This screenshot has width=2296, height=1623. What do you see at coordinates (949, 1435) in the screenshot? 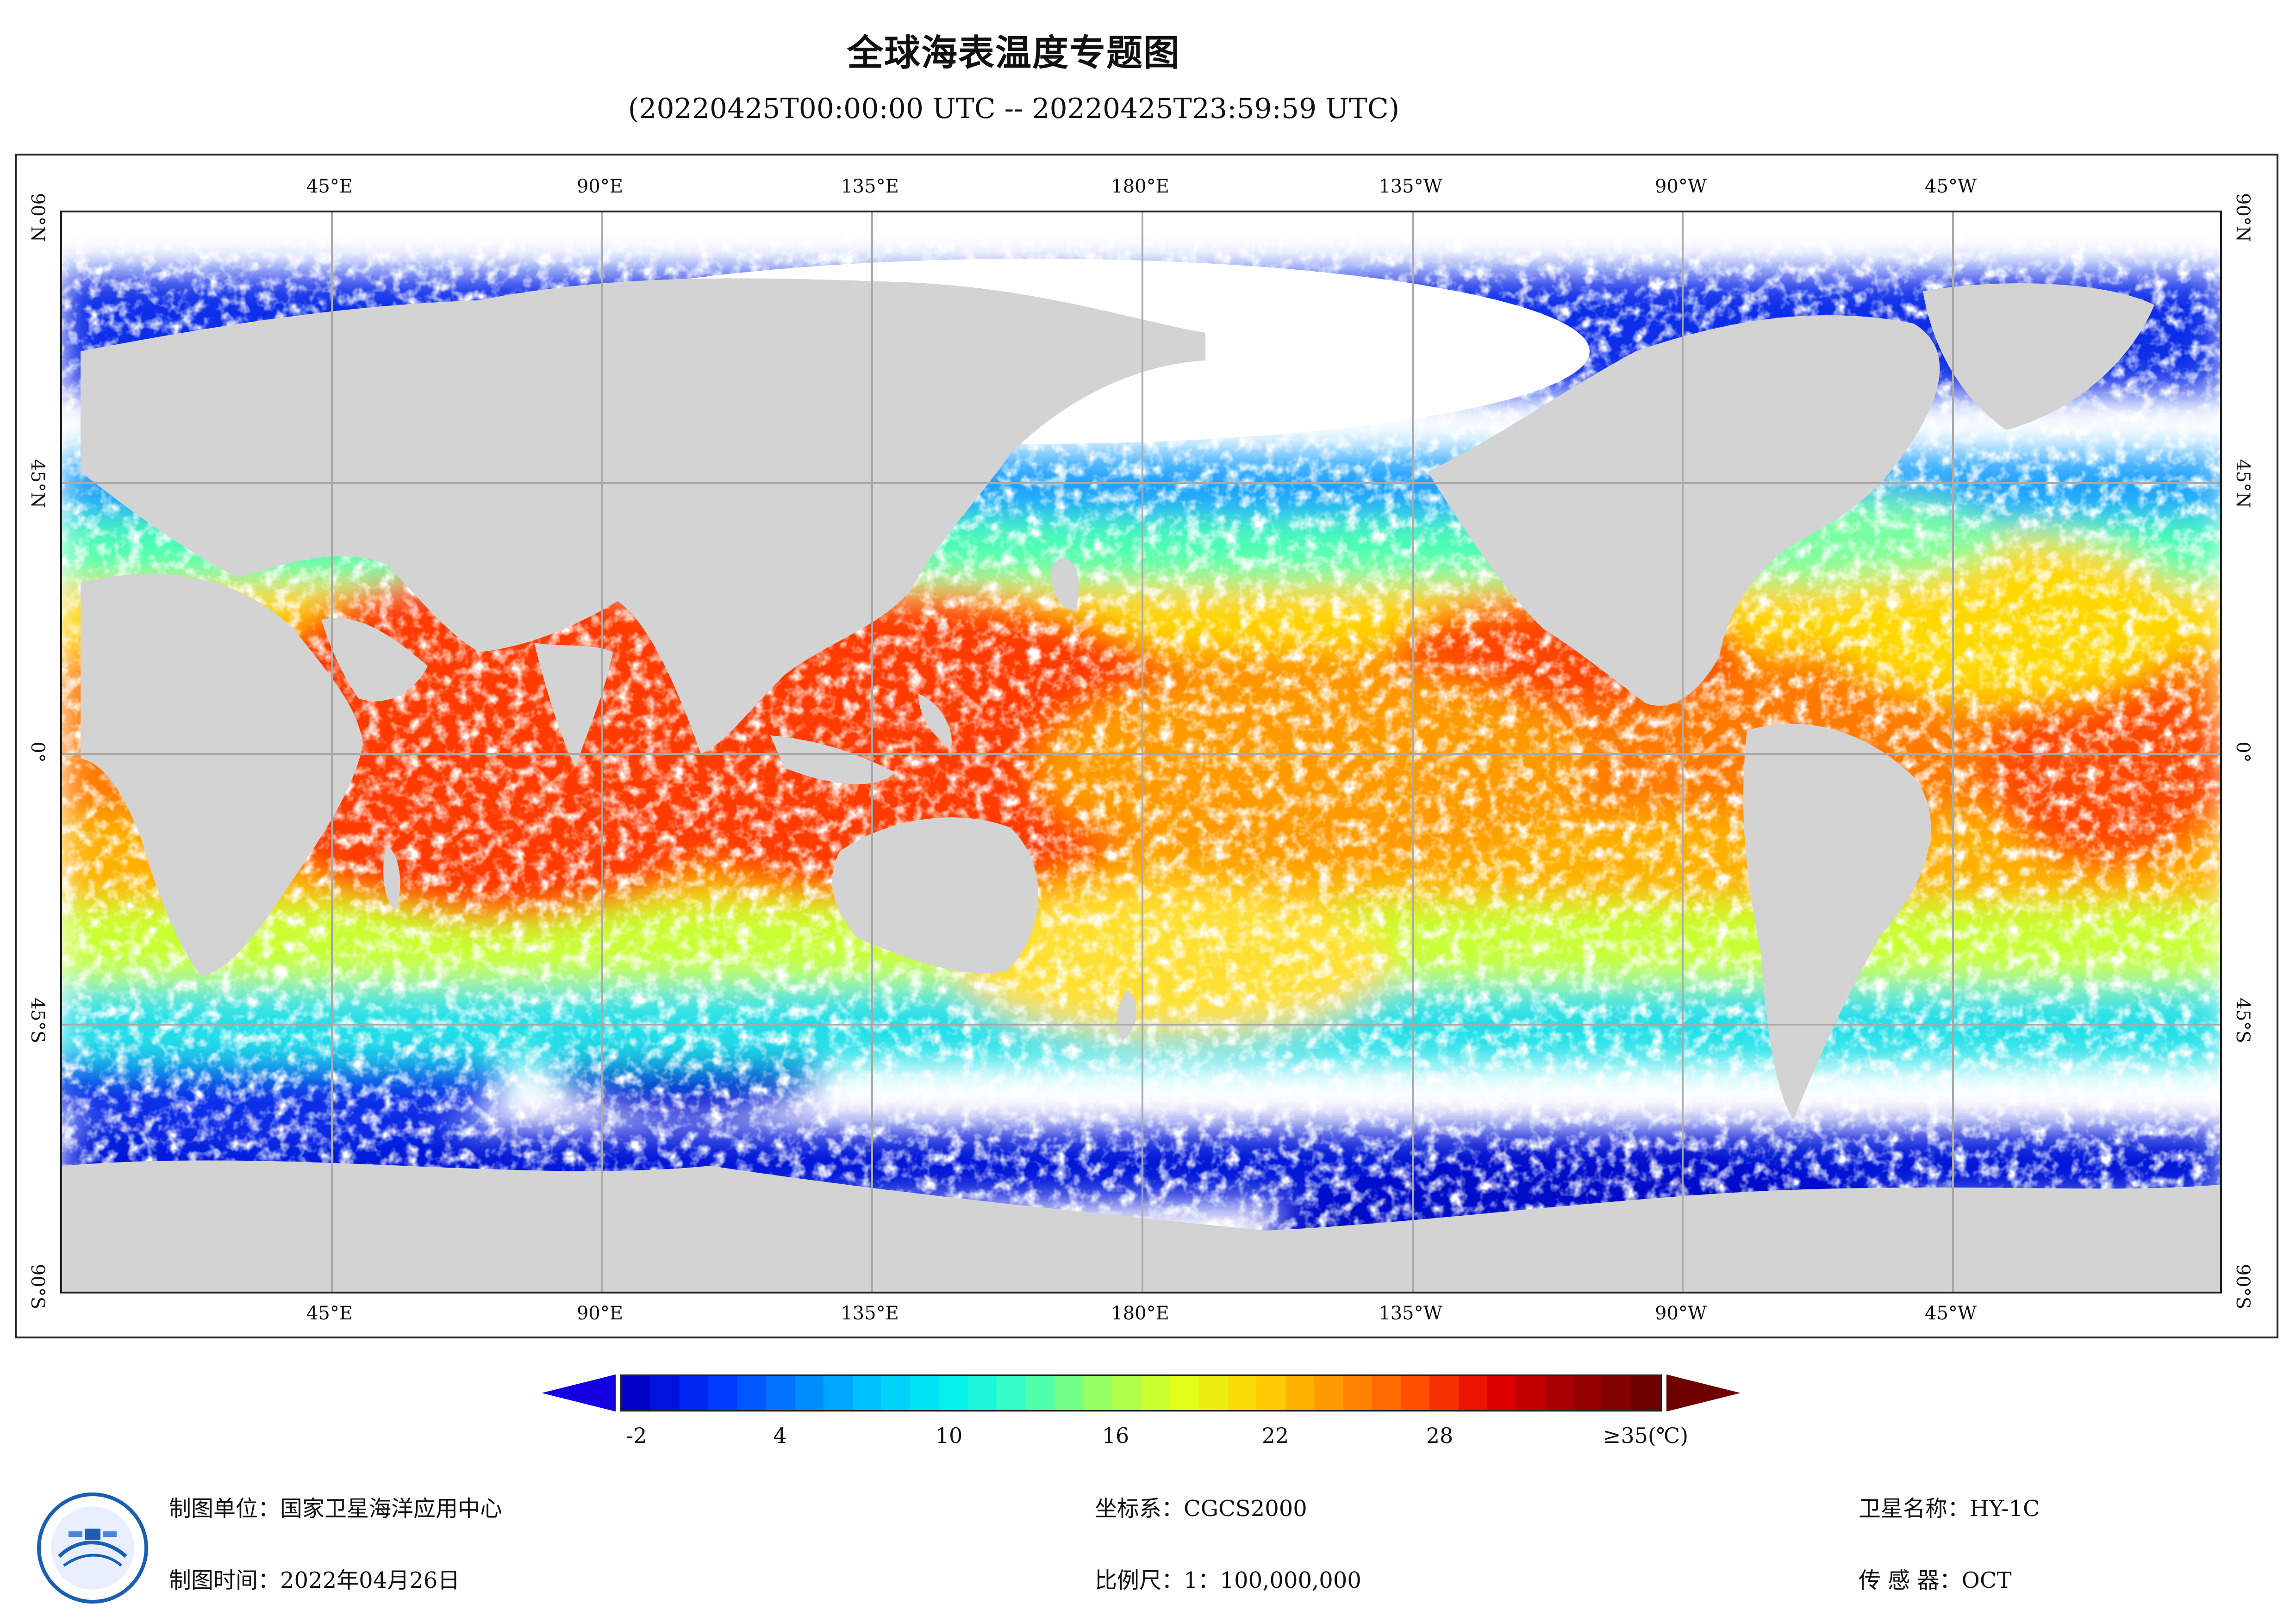
I see `colorbar-tick: 10` at bounding box center [949, 1435].